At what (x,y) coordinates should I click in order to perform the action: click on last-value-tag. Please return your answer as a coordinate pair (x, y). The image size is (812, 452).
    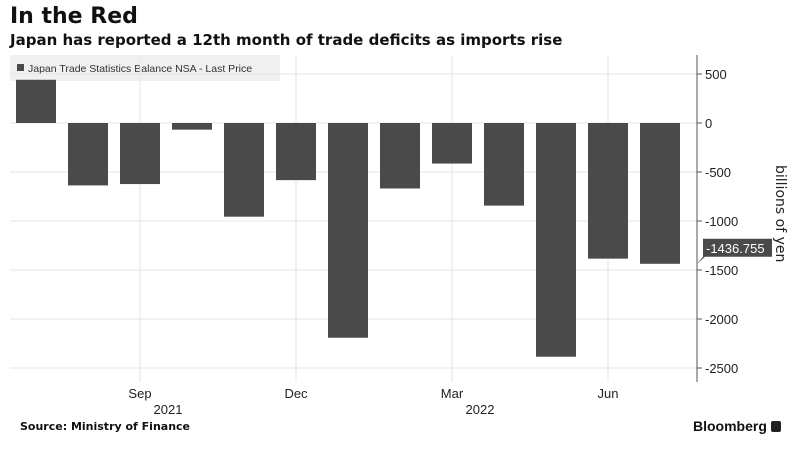
    Looking at the image, I should click on (734, 251).